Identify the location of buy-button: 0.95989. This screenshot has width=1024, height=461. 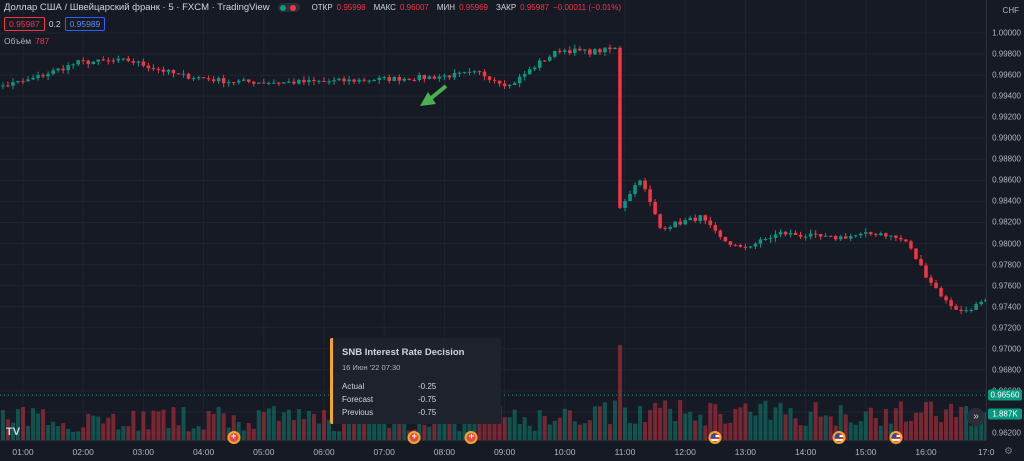
(85, 24).